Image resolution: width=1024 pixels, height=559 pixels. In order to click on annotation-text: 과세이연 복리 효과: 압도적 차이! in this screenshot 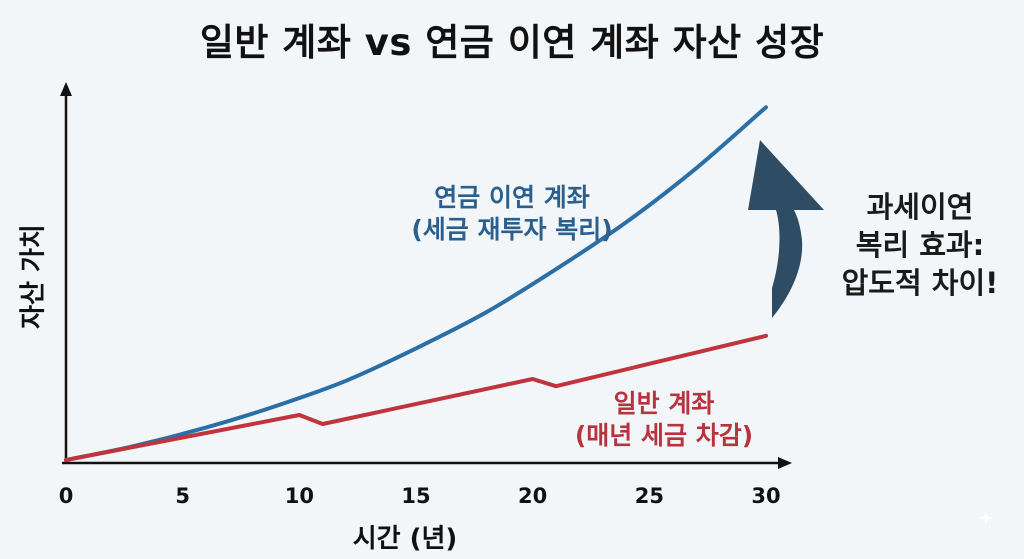, I will do `click(920, 245)`.